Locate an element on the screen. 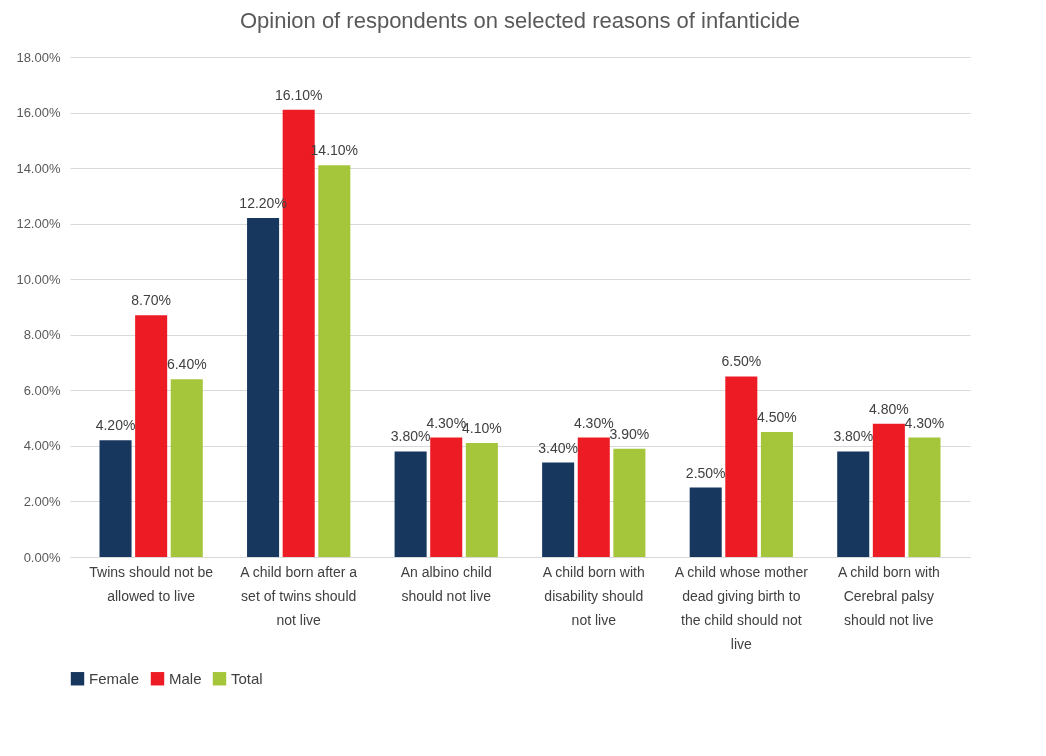 Image resolution: width=1046 pixels, height=756 pixels. y-tick-label: 8.00% is located at coordinates (42, 335).